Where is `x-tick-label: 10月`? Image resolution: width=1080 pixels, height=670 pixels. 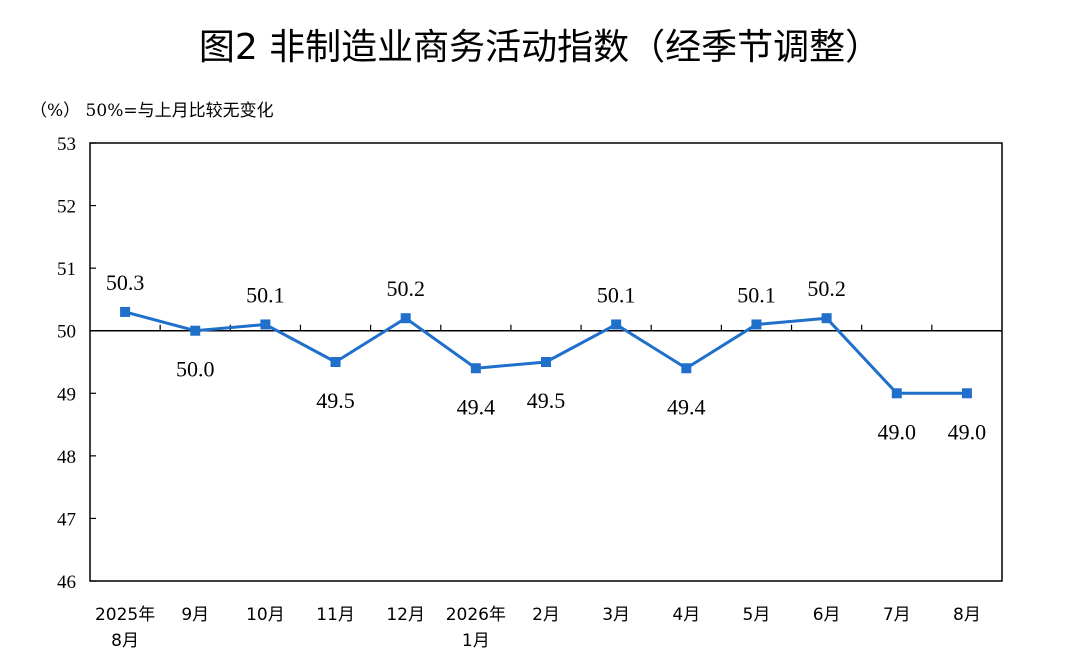
x-tick-label: 10月 is located at coordinates (265, 615).